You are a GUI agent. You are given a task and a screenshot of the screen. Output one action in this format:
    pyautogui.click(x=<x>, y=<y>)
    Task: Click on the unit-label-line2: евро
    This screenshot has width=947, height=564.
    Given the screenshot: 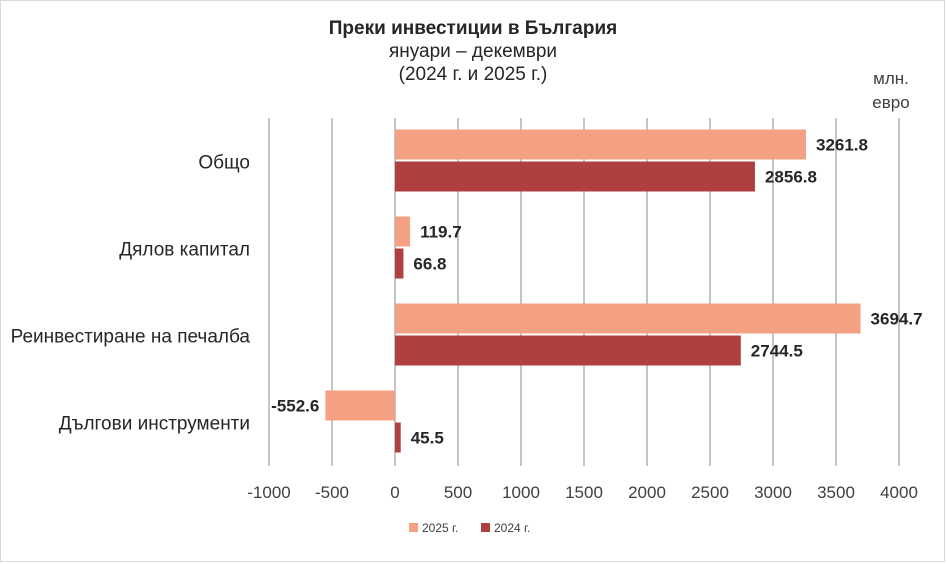 What is the action you would take?
    pyautogui.click(x=891, y=102)
    